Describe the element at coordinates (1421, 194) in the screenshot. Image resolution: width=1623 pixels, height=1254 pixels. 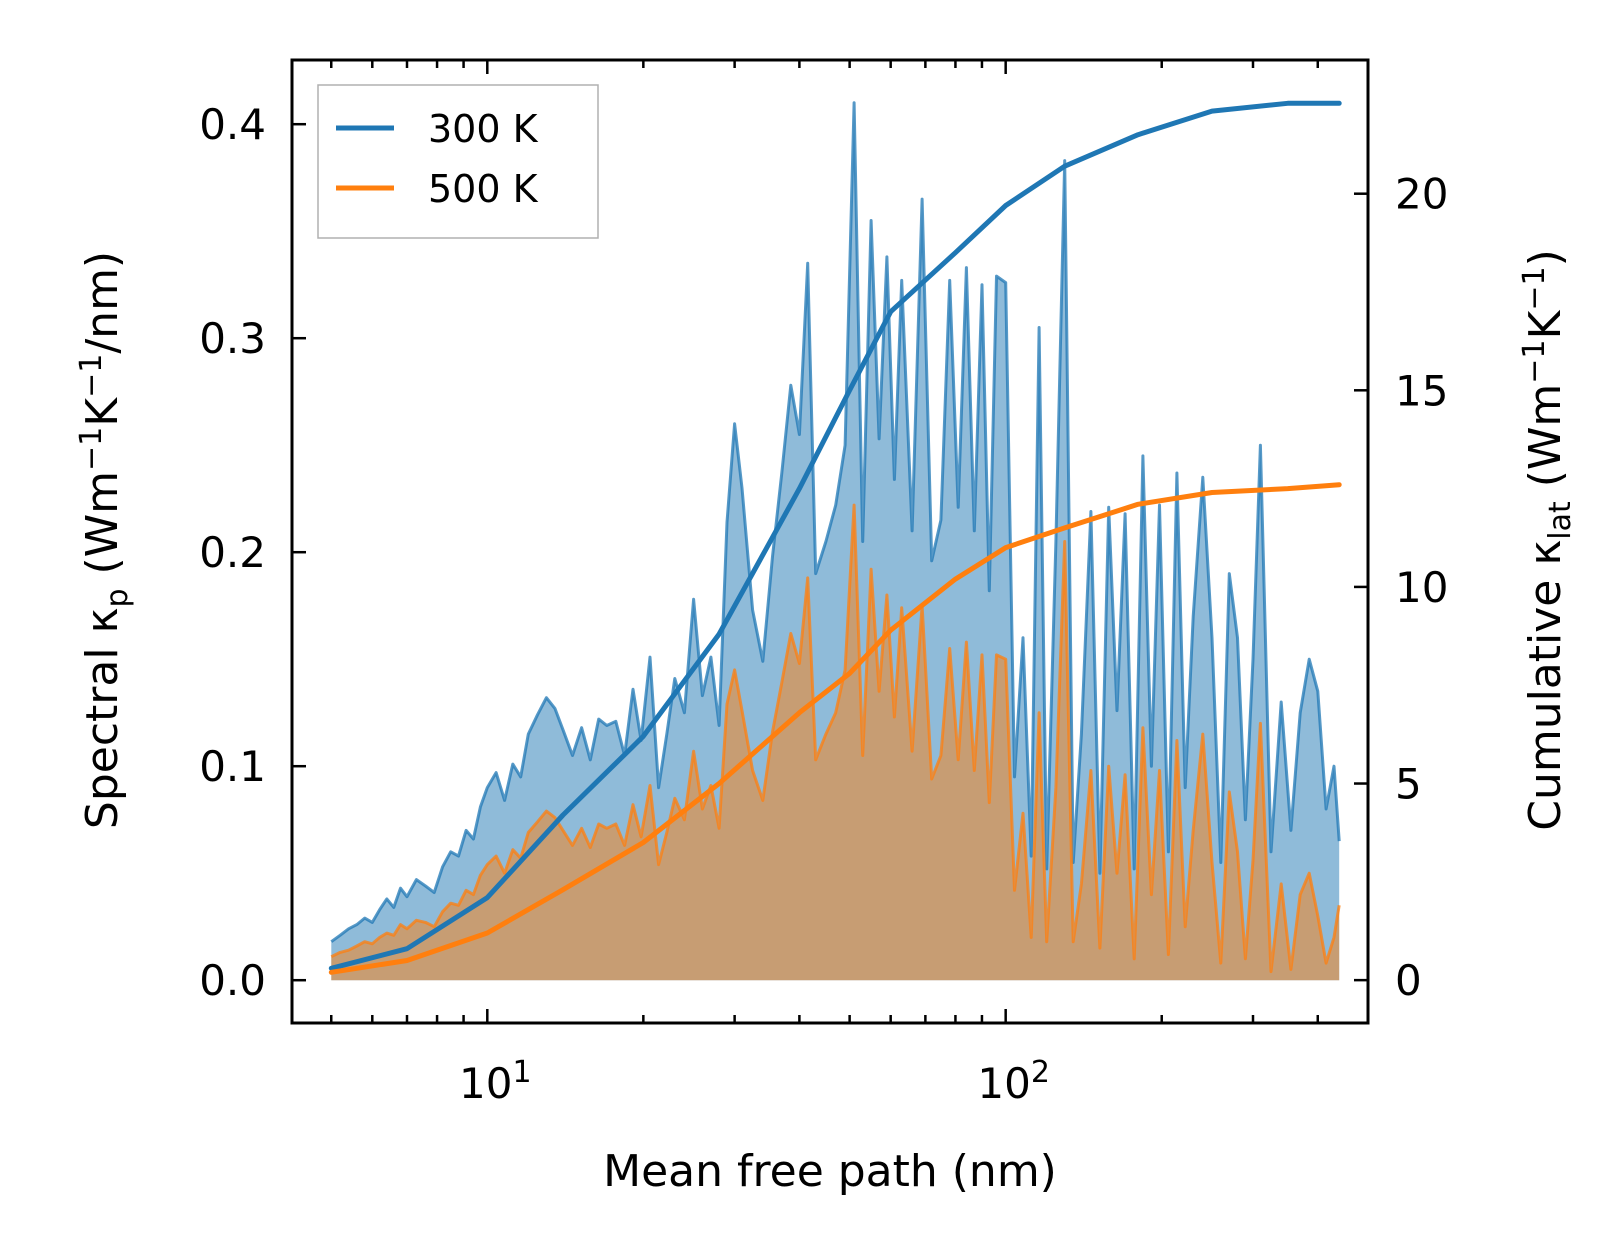
I see `y-right-tick-label: 20` at that location.